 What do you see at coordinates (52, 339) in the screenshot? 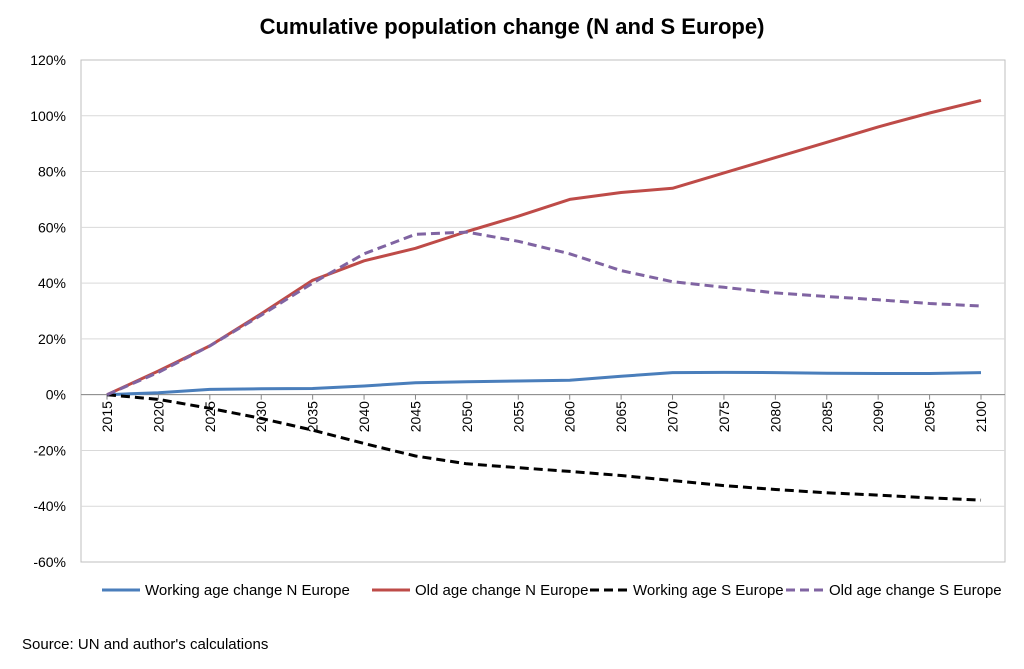
I see `y-tick-label: 20%` at bounding box center [52, 339].